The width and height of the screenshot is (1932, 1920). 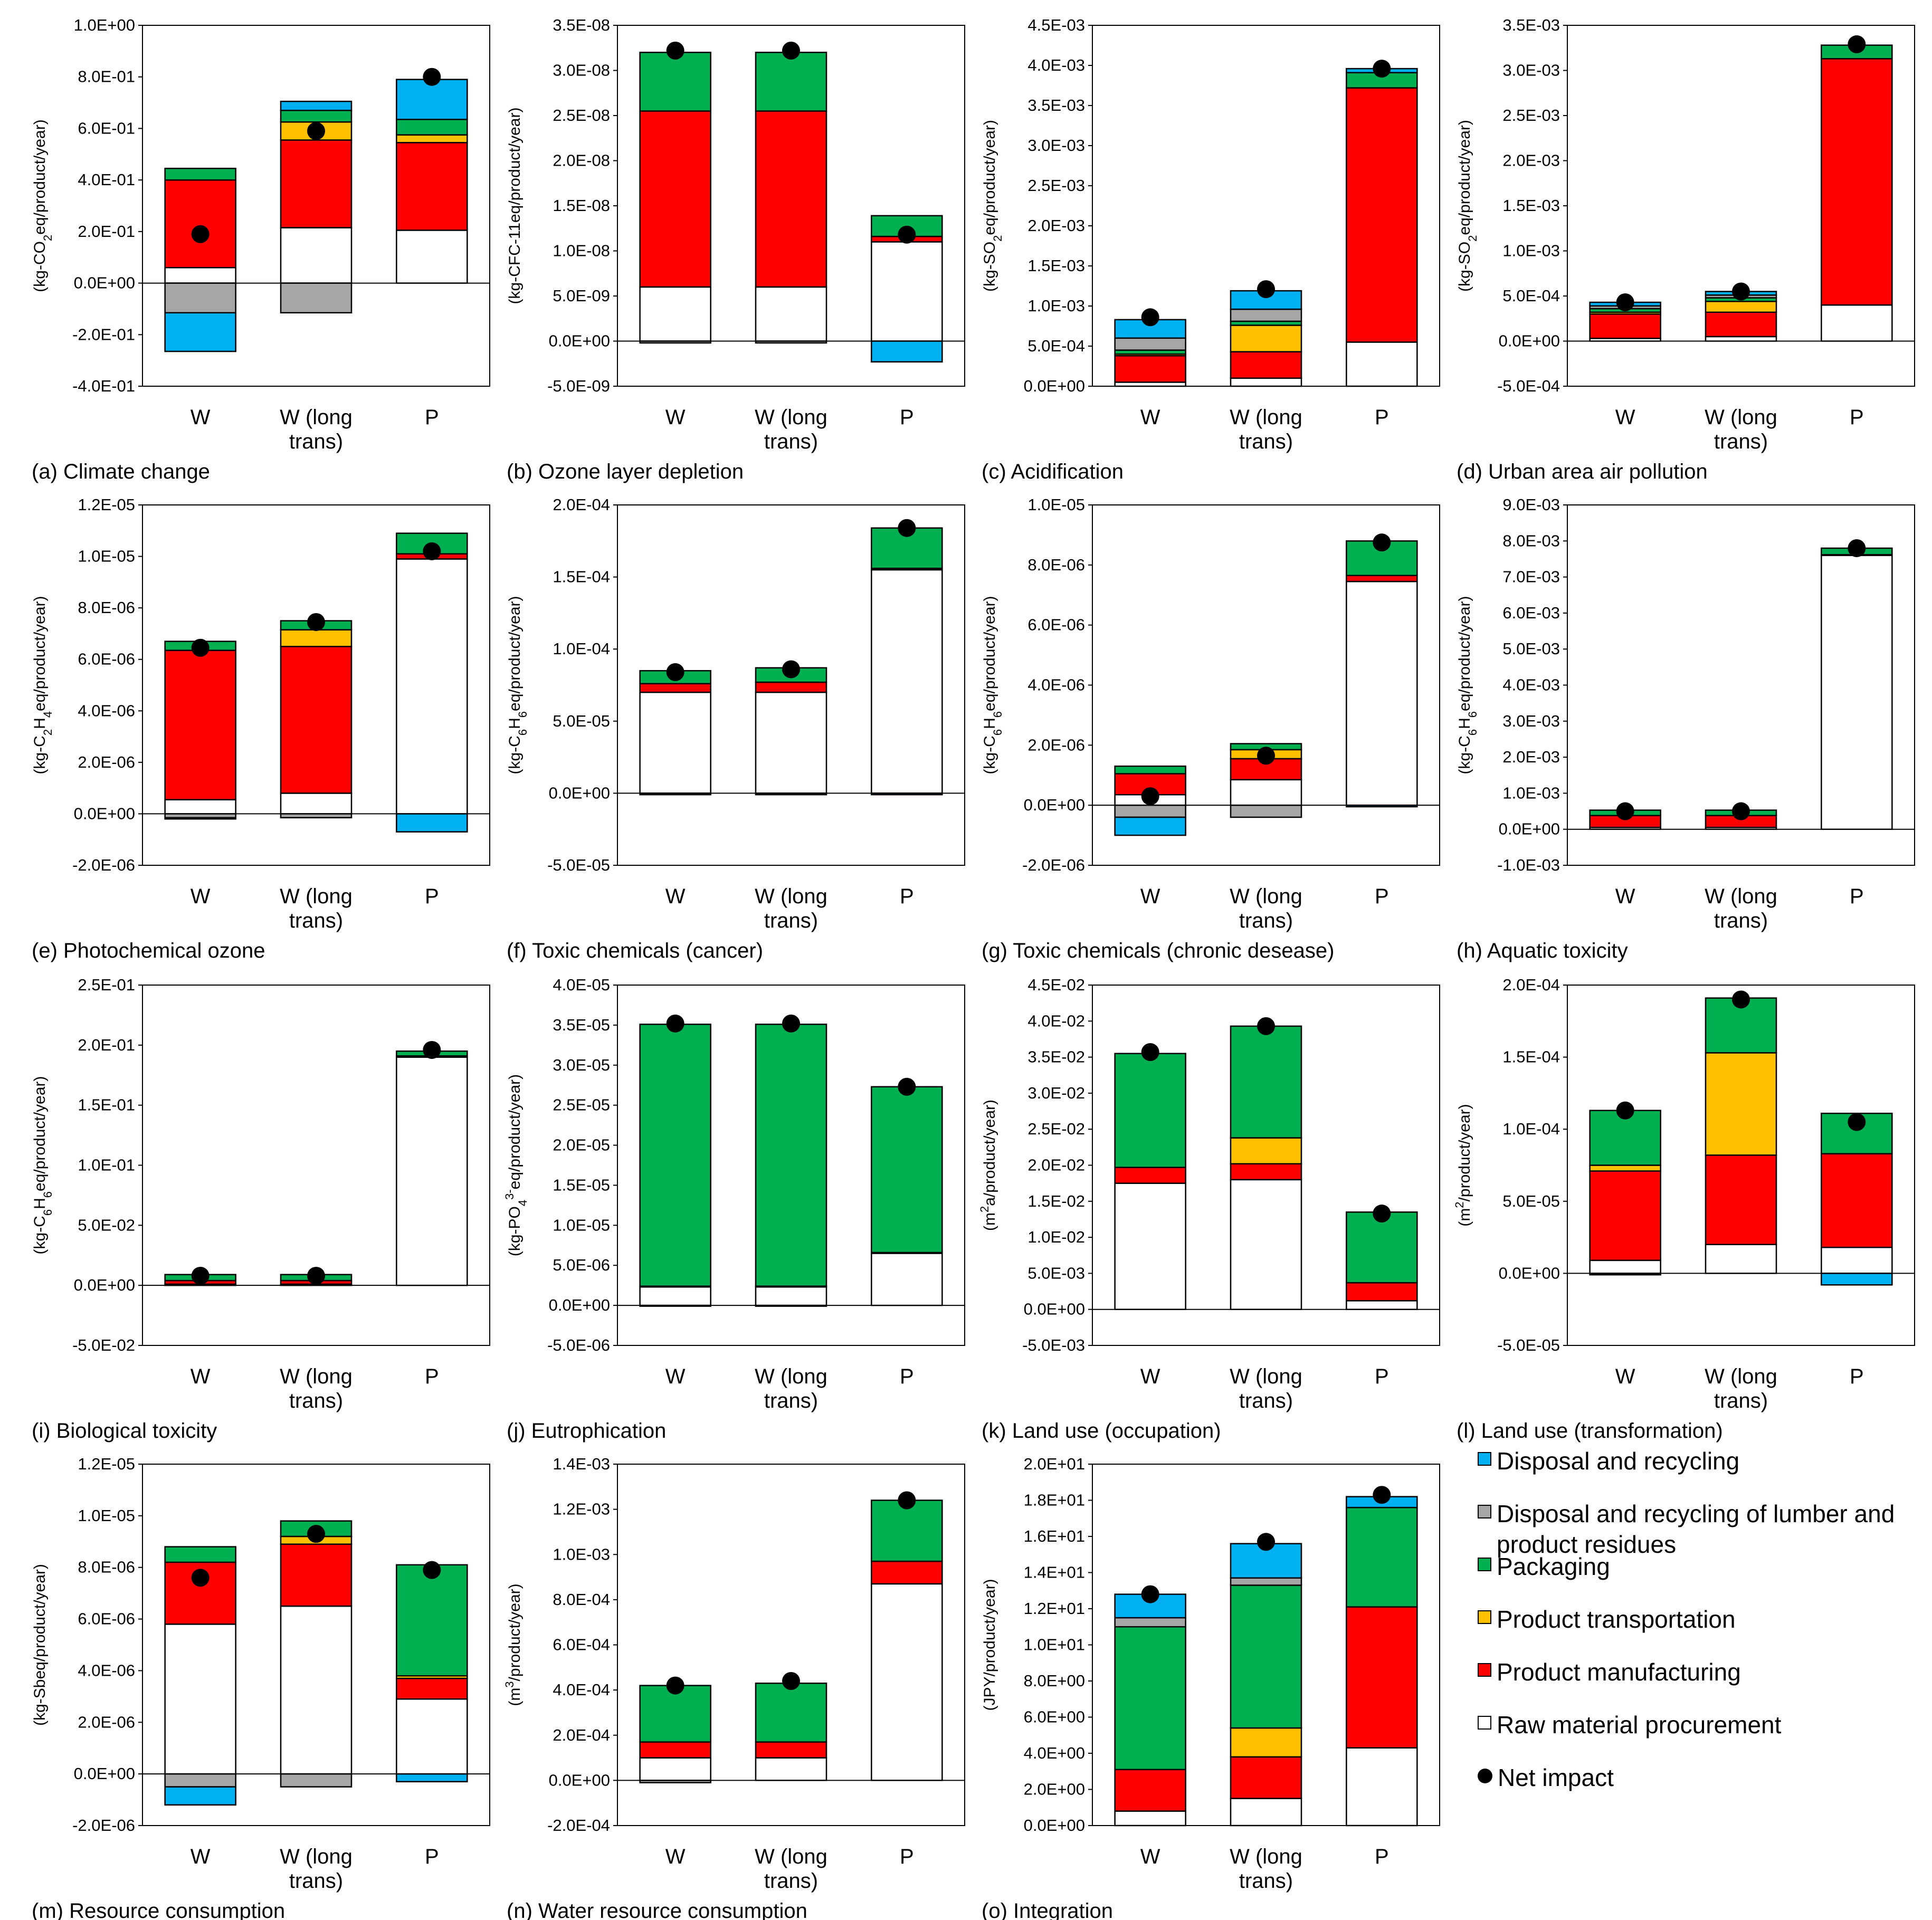 What do you see at coordinates (1542, 950) in the screenshot?
I see `panel-title: (h) Aquatic toxicity` at bounding box center [1542, 950].